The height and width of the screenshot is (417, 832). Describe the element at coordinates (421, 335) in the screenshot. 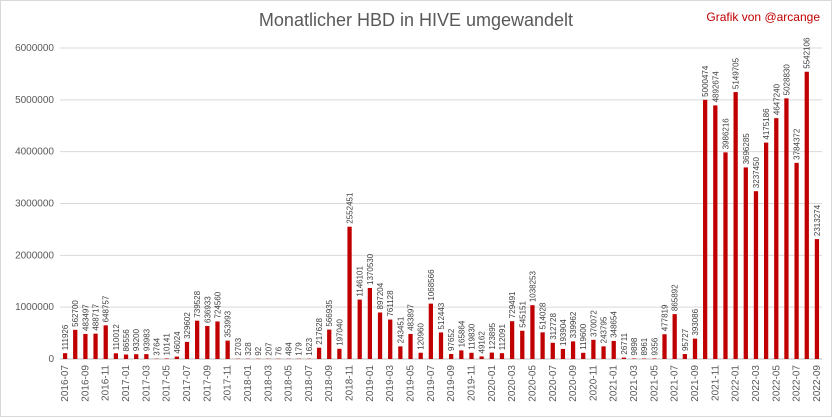

I see `data-label: 120960` at that location.